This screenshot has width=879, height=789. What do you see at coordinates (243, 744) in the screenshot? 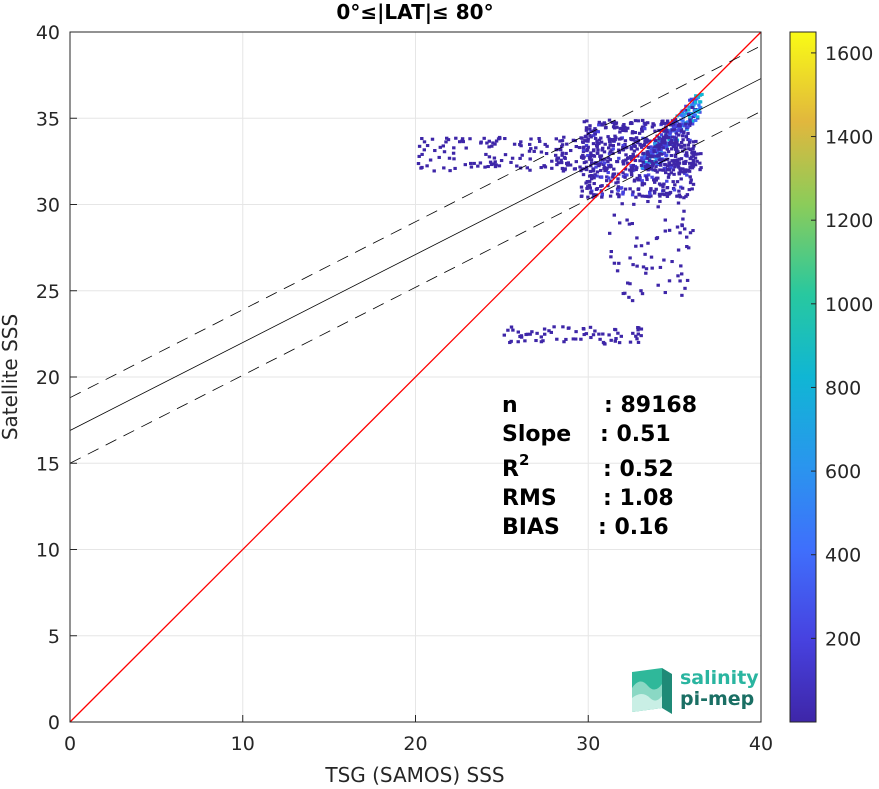
I see `x-tick-label: 10` at bounding box center [243, 744].